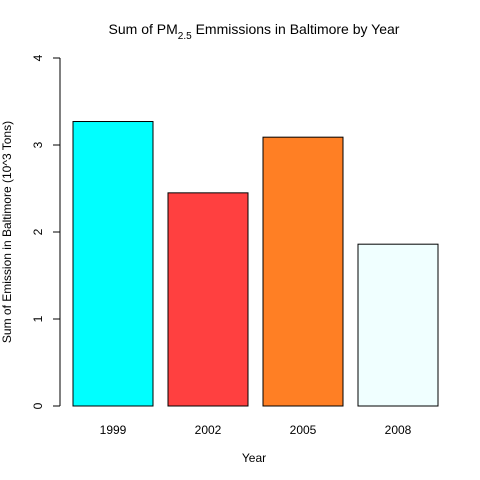  What do you see at coordinates (38, 144) in the screenshot?
I see `y-tick-label-3: 3` at bounding box center [38, 144].